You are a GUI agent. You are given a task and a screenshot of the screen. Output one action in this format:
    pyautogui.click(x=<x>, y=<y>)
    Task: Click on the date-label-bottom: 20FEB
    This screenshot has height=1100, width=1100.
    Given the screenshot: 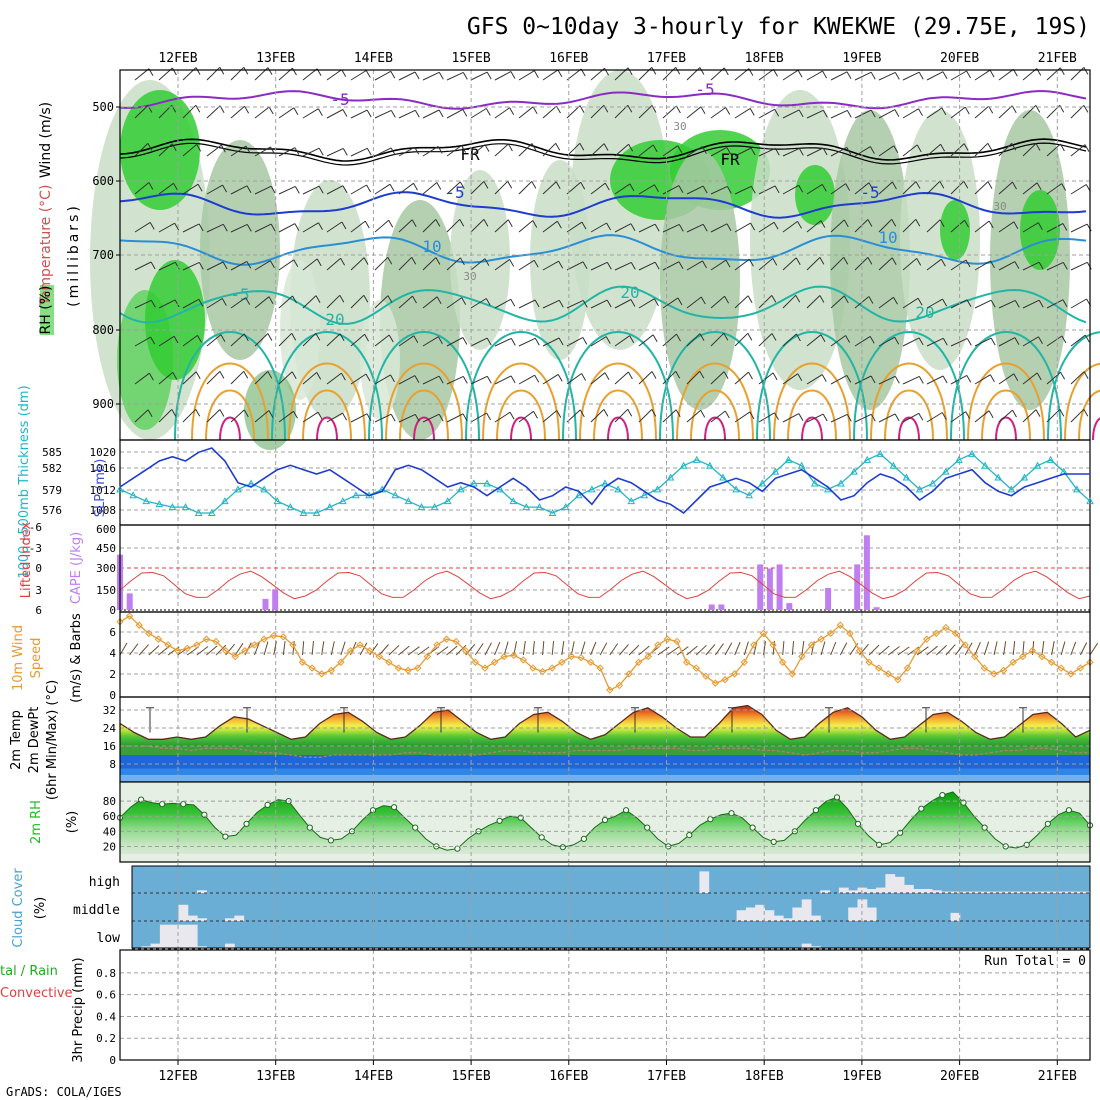 What is the action you would take?
    pyautogui.click(x=959, y=1076)
    